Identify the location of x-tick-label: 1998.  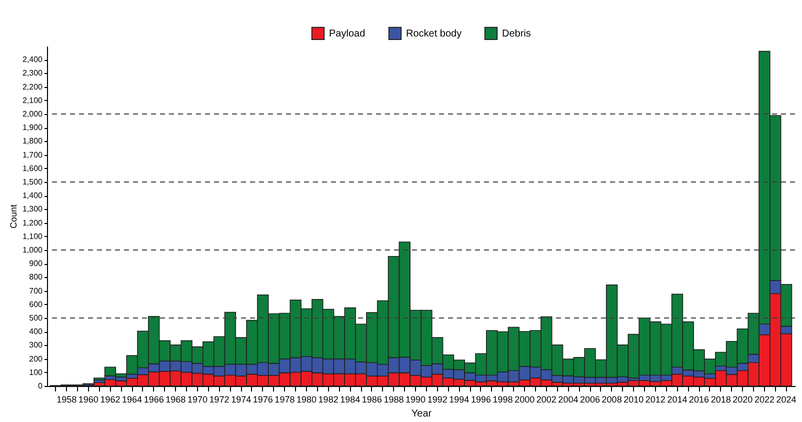
(502, 399).